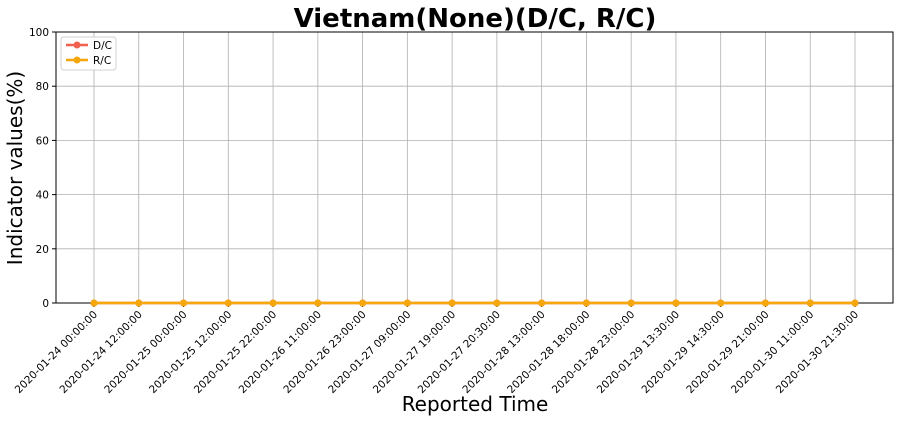  Describe the element at coordinates (638, 352) in the screenshot. I see `x-tick-label: 2020-01-29 13:30:00` at that location.